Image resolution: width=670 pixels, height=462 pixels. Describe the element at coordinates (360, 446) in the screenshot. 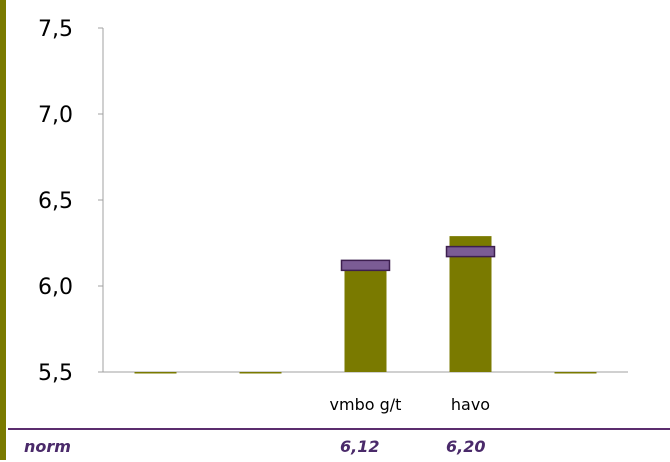

I see `norm-value-vmbo-gt: 6,12` at that location.